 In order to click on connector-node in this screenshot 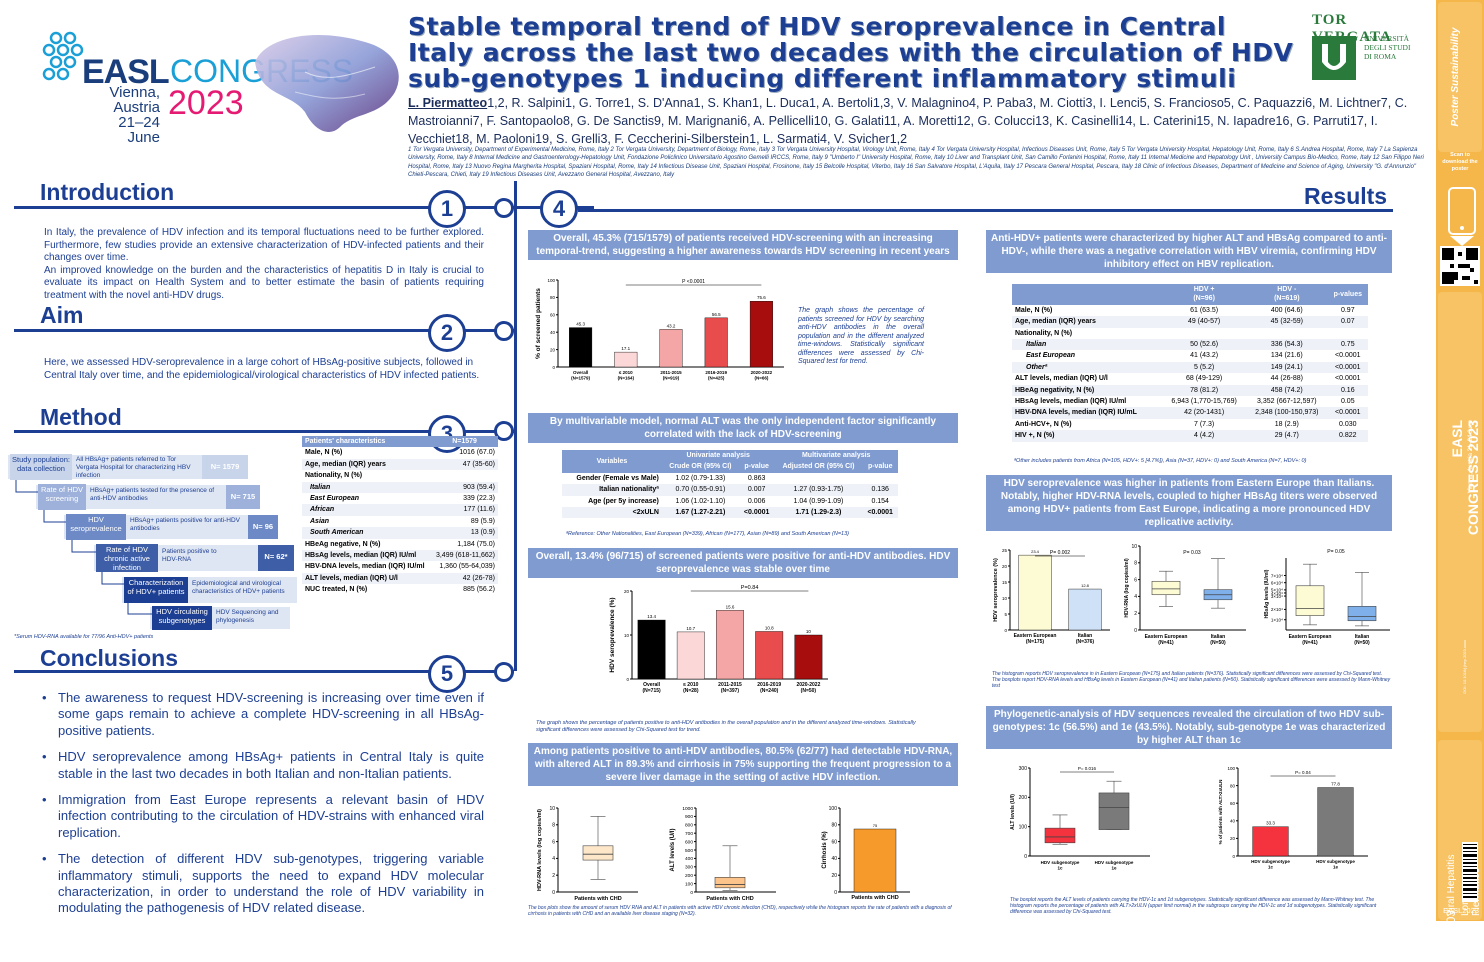, I will do `click(504, 672)`.